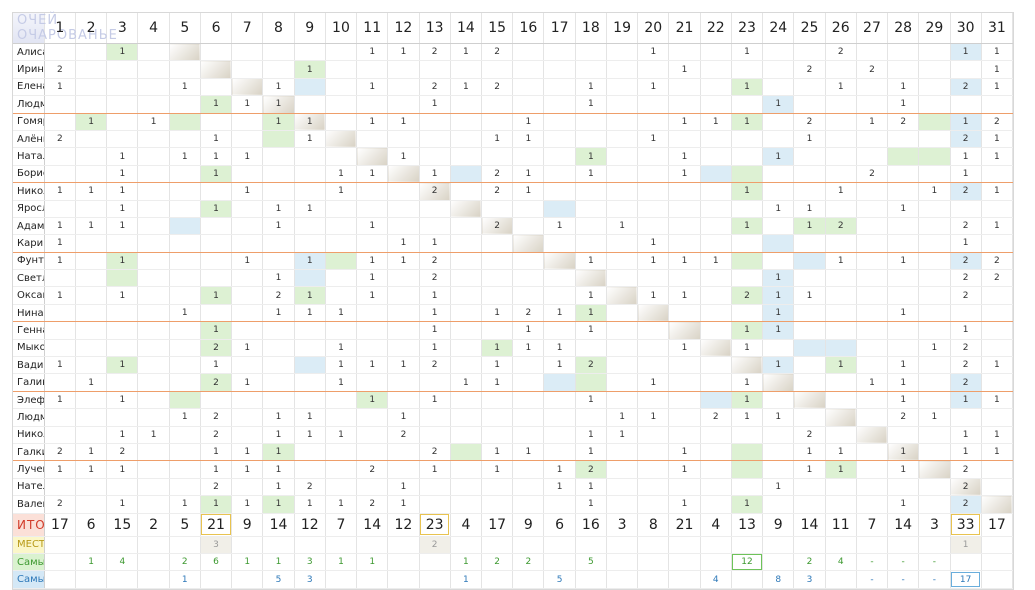 The width and height of the screenshot is (1035, 590). I want to click on participant-row: Николай Зорин1111122111121, so click(513, 191).